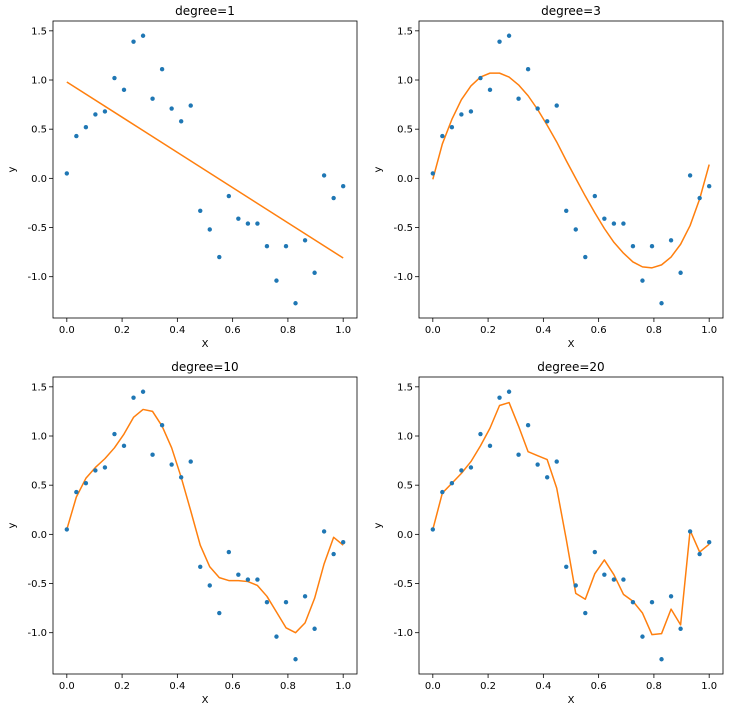 This screenshot has width=729, height=713. What do you see at coordinates (405, 179) in the screenshot?
I see `chart-2-ytick-label-2: 0.0` at bounding box center [405, 179].